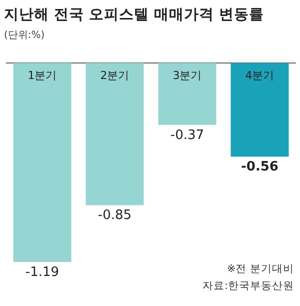 The image size is (300, 306). Describe the element at coordinates (134, 15) in the screenshot. I see `title: 지난해 전국 오피스텔 매매가격 변동률` at that location.